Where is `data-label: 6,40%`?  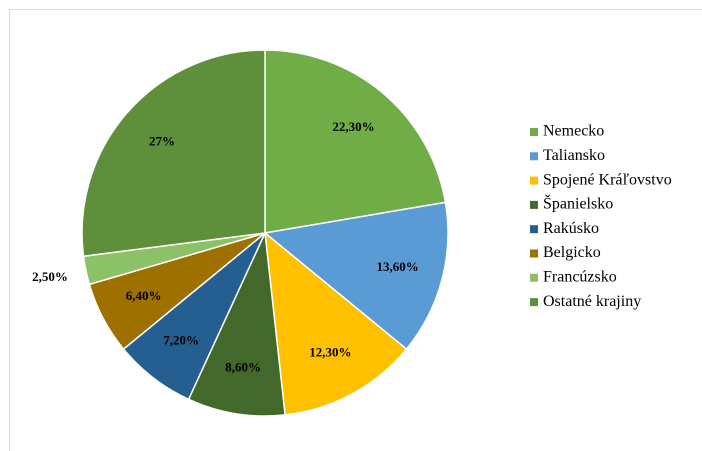
data-label: 6,40% is located at coordinates (144, 295).